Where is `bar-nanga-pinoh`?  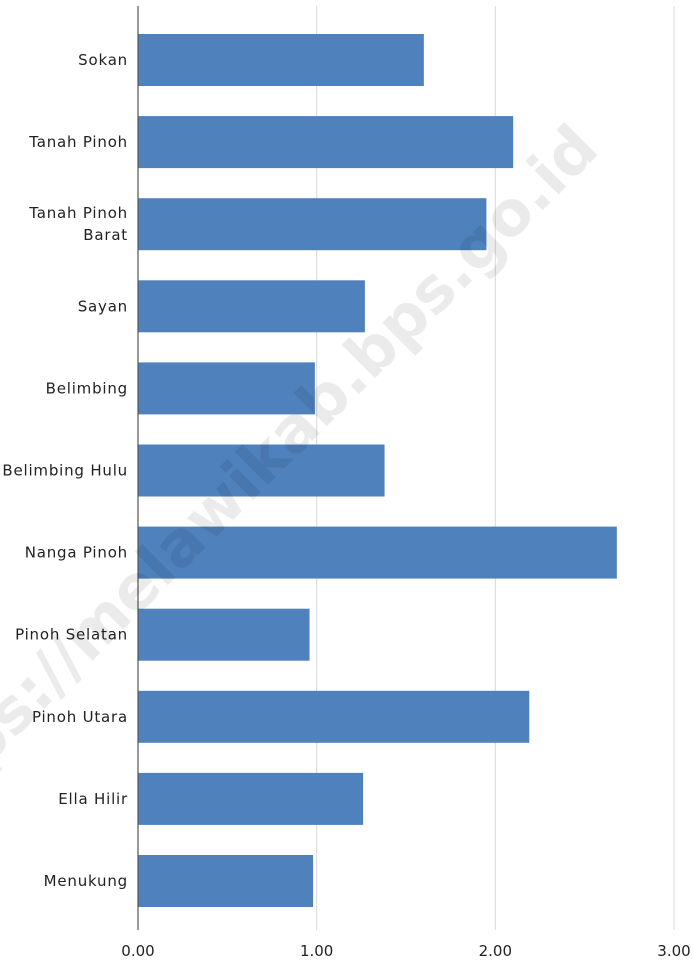 bar-nanga-pinoh is located at coordinates (377, 552).